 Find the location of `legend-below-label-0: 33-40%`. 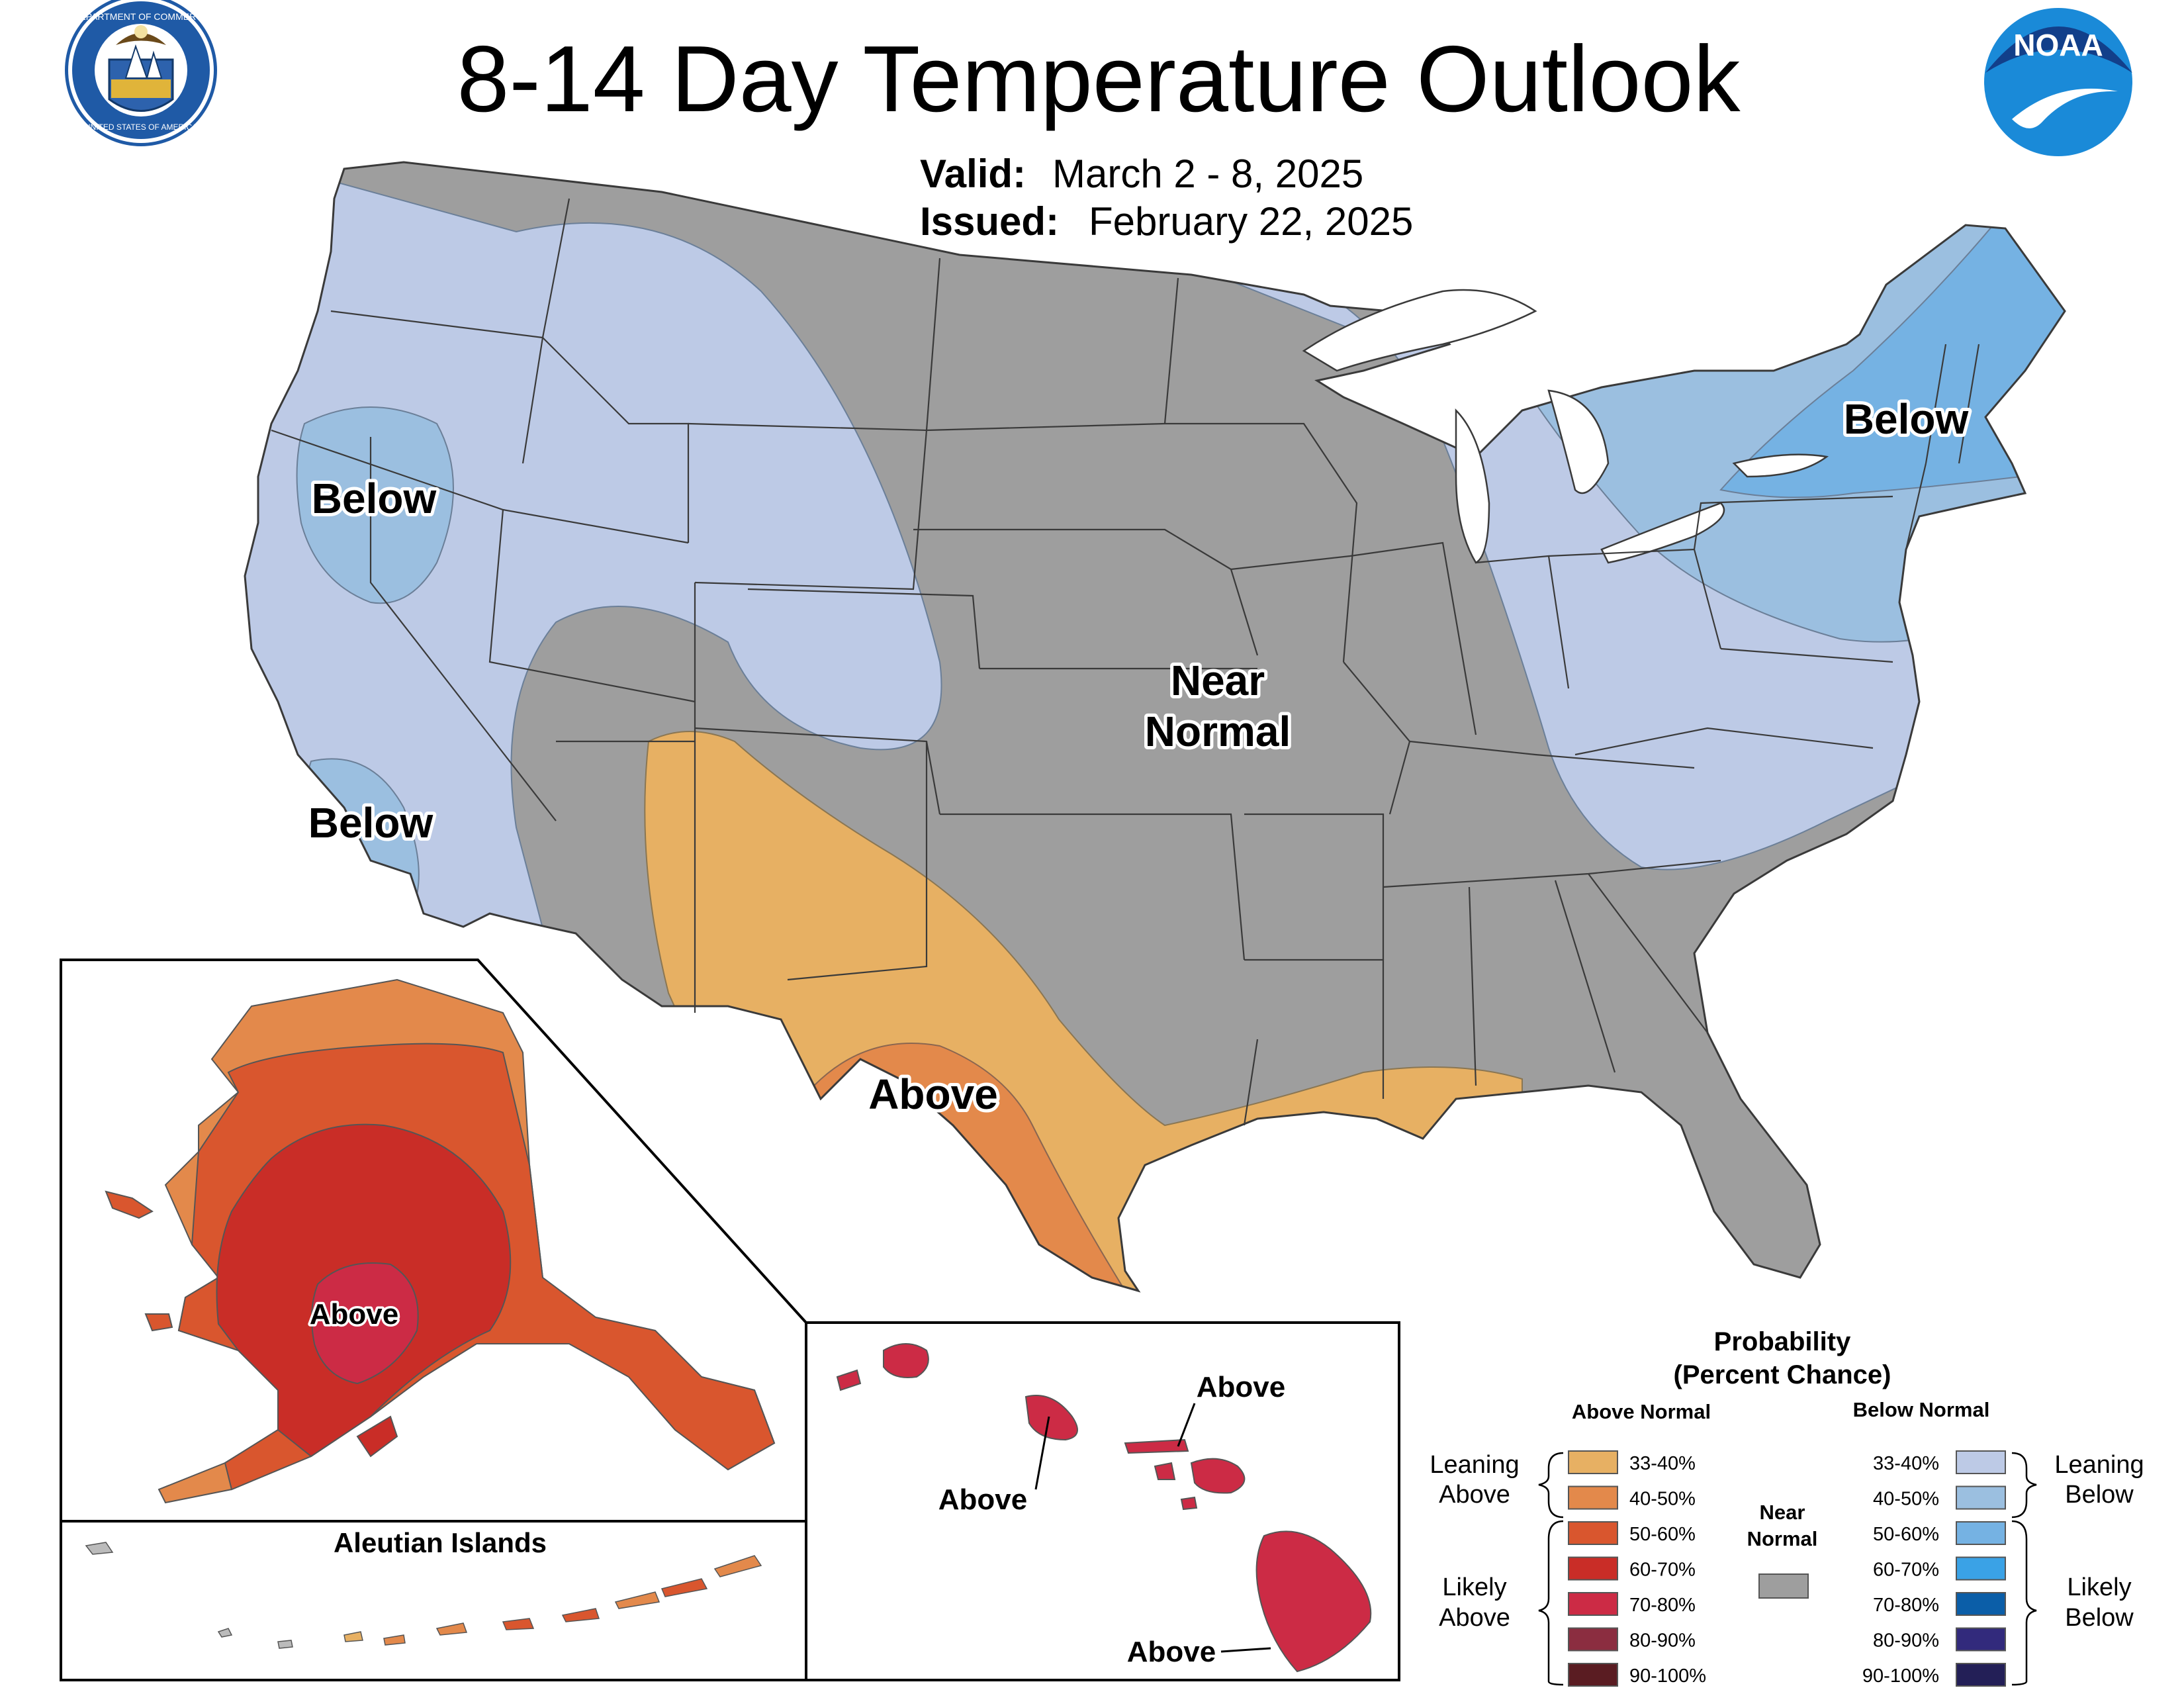

legend-below-label-0: 33-40% is located at coordinates (1906, 1463).